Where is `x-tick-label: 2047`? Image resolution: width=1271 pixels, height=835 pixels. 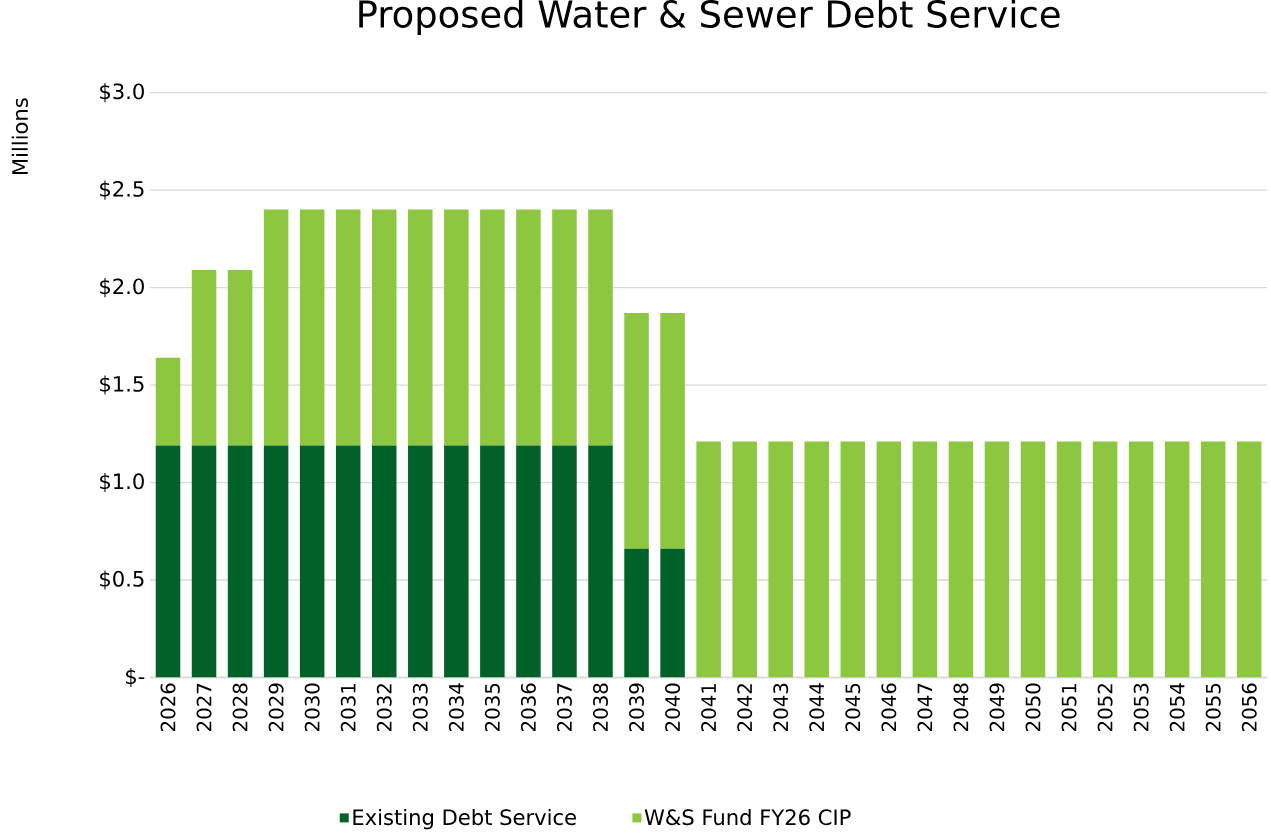
x-tick-label: 2047 is located at coordinates (925, 707).